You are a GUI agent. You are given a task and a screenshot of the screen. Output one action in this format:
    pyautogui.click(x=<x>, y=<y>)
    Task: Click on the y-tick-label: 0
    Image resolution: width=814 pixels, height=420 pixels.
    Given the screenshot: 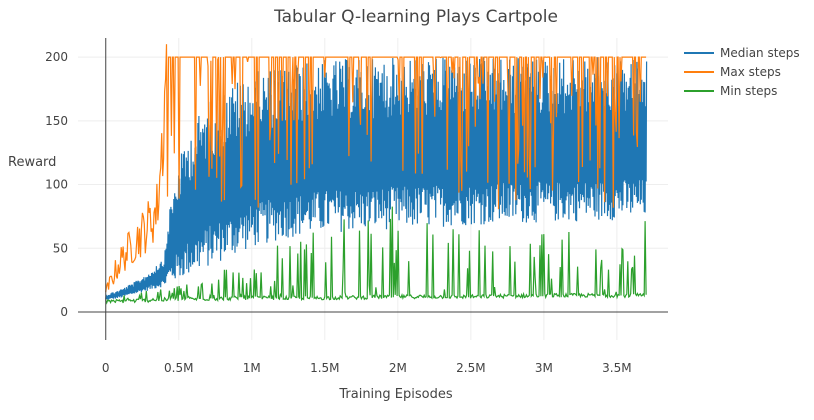 What is the action you would take?
    pyautogui.click(x=64, y=312)
    